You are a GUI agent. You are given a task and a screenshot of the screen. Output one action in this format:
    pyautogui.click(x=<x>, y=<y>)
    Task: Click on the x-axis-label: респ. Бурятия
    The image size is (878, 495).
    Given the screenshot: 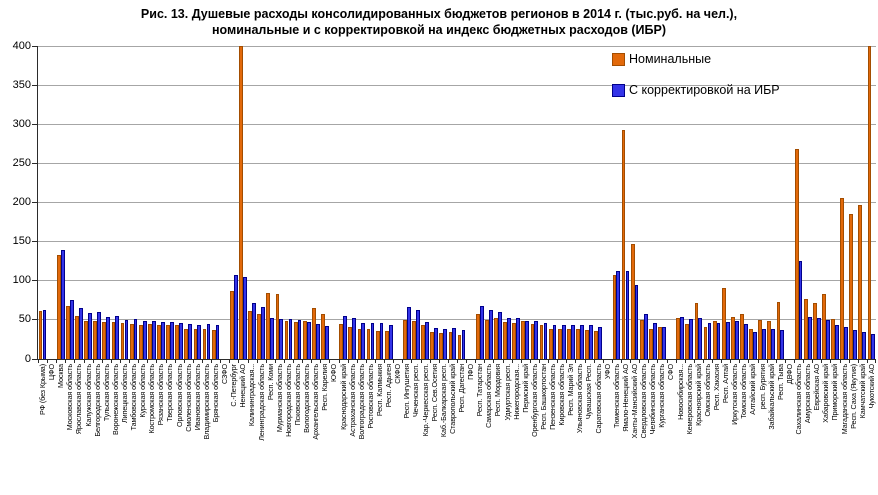 What is the action you would take?
    pyautogui.click(x=762, y=387)
    